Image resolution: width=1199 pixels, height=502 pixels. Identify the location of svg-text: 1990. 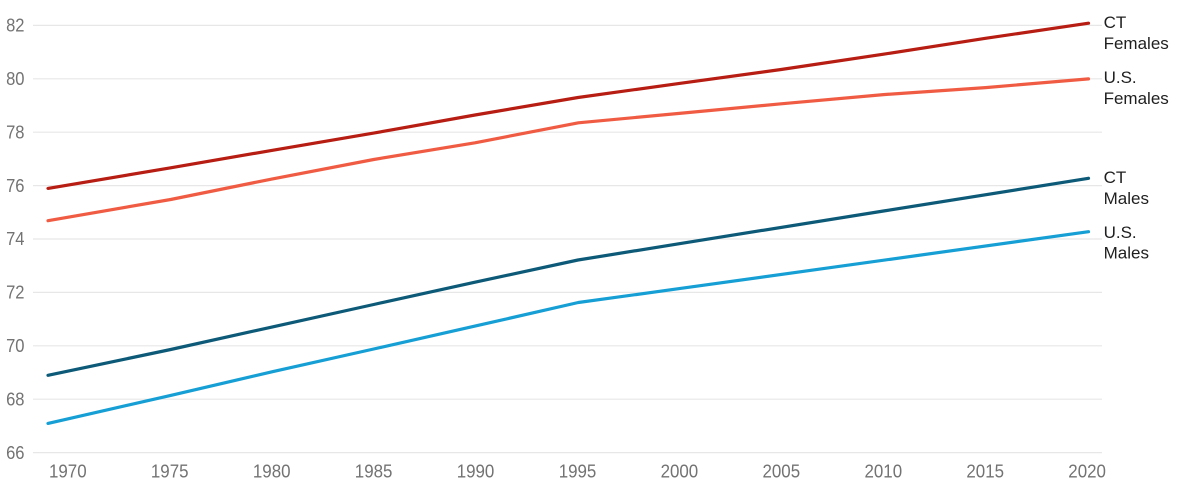
(476, 471).